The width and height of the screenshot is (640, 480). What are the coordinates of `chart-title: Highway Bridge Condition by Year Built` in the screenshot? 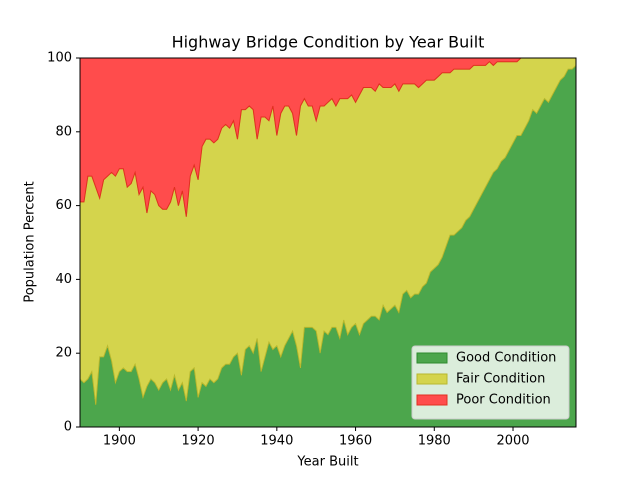 It's located at (328, 42).